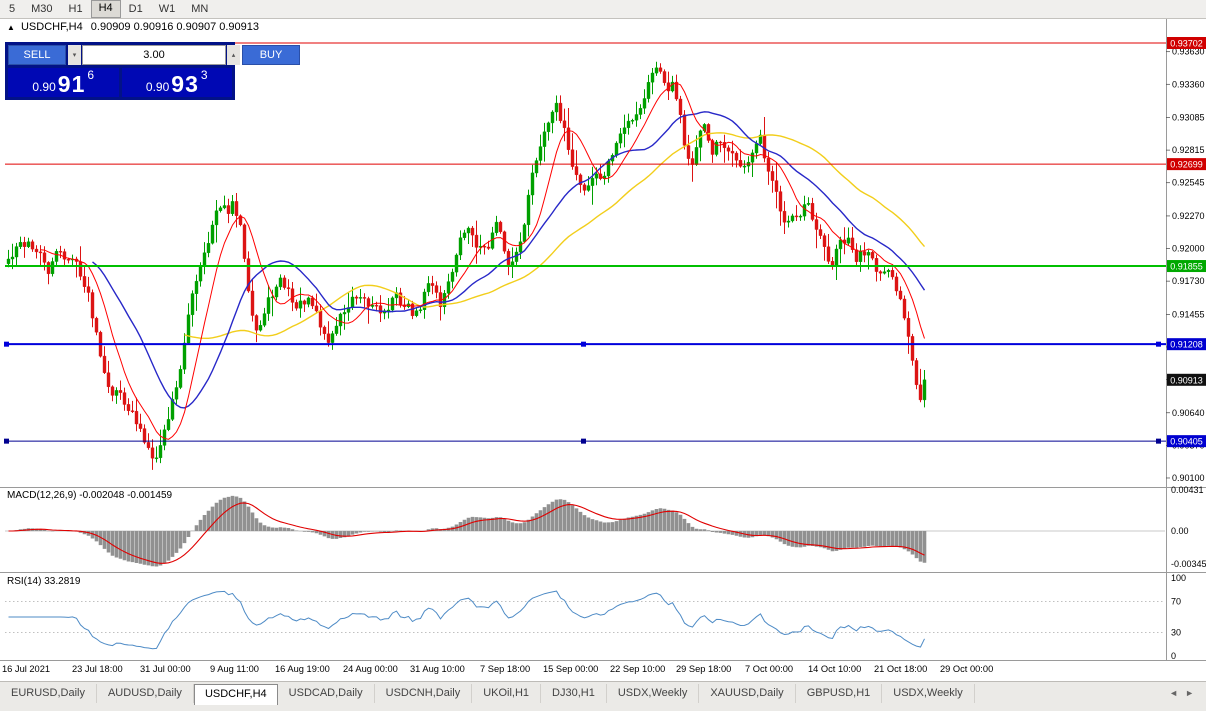 The width and height of the screenshot is (1206, 711). I want to click on rsi-pane, so click(585, 620).